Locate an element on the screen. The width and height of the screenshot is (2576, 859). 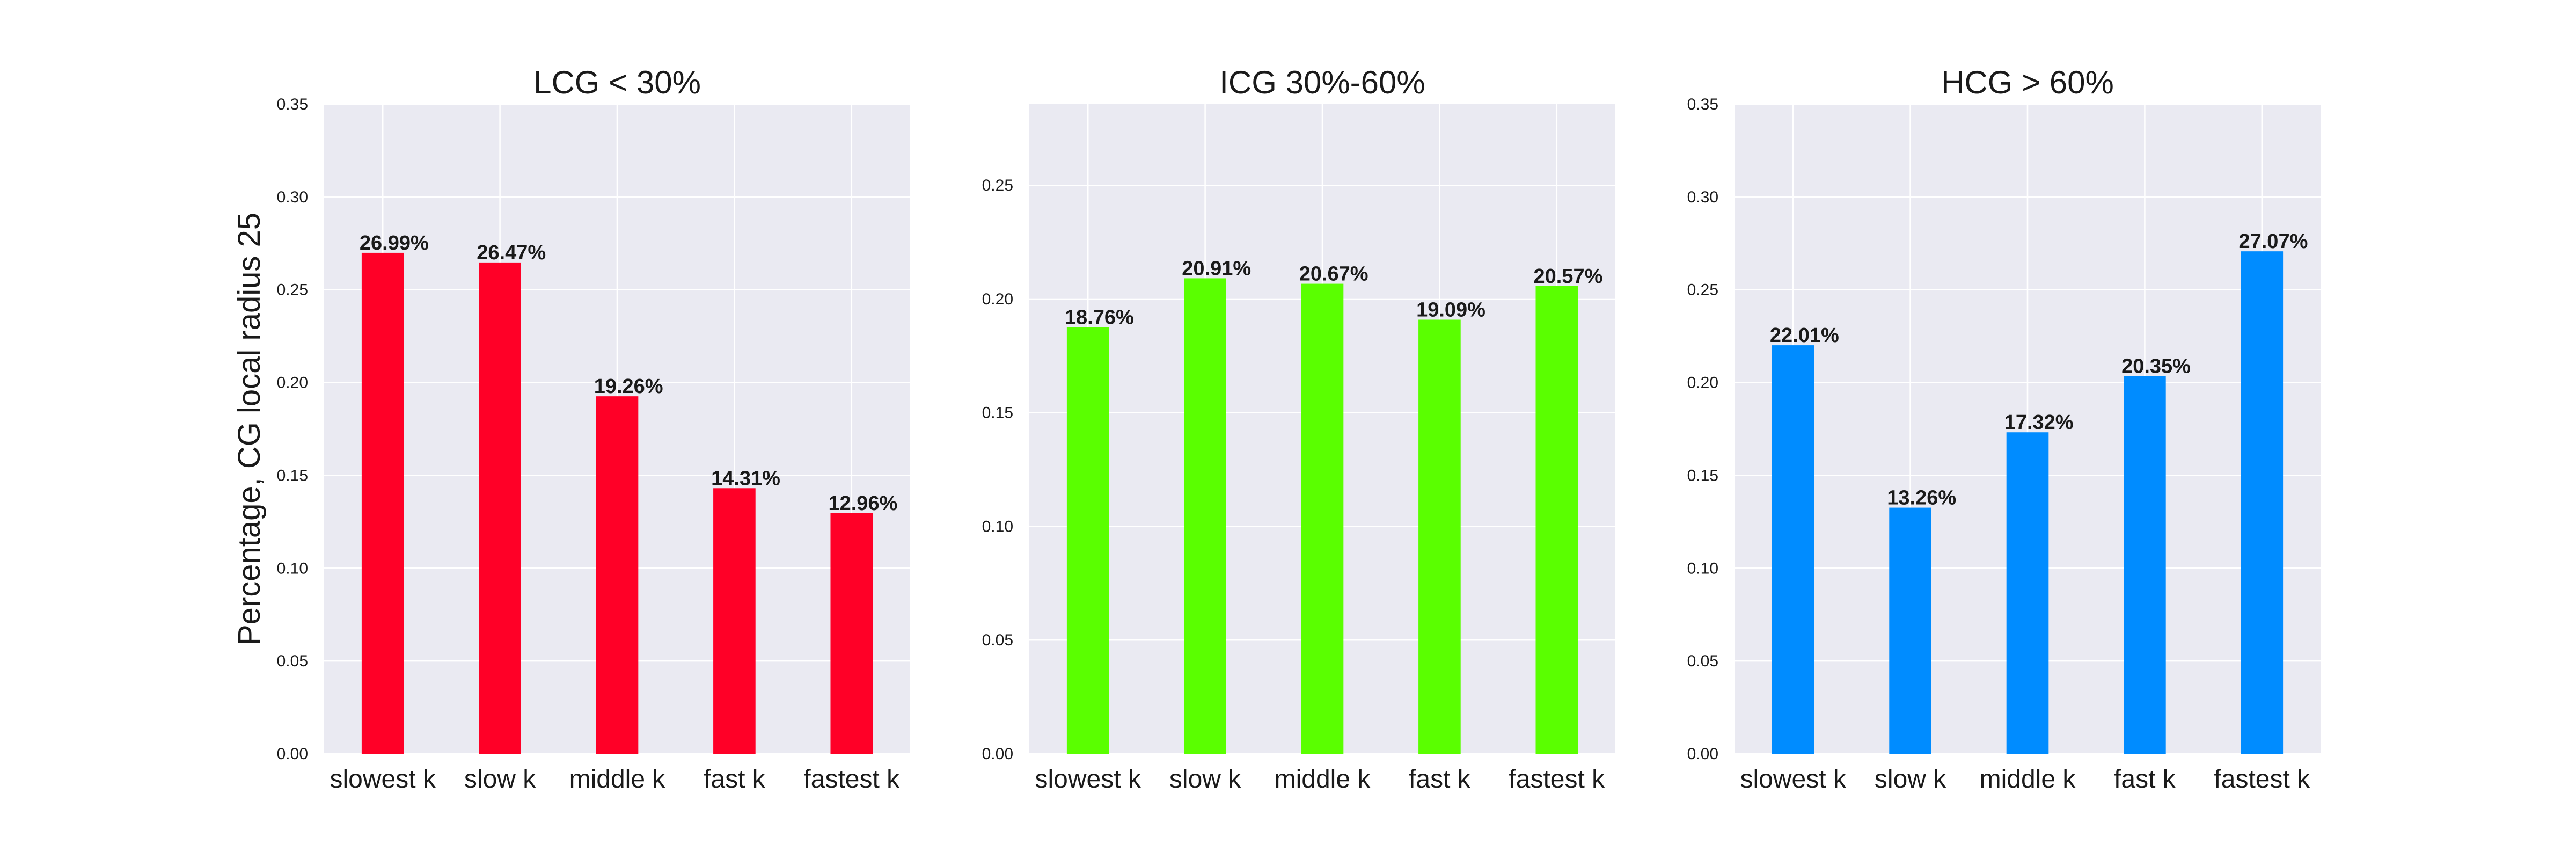
bar-data-label: 19.26% is located at coordinates (628, 386).